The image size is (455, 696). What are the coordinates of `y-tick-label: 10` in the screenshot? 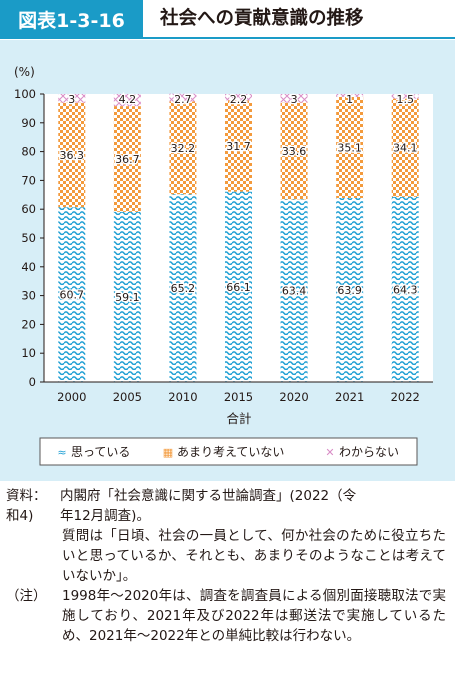 It's located at (28, 353).